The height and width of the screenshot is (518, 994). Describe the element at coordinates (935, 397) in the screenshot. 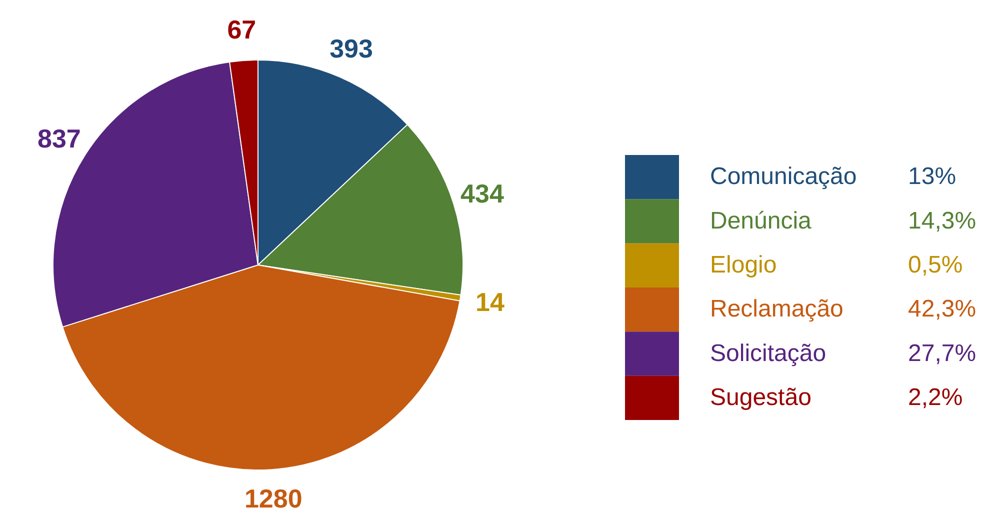

I see `text: 2,2%` at that location.